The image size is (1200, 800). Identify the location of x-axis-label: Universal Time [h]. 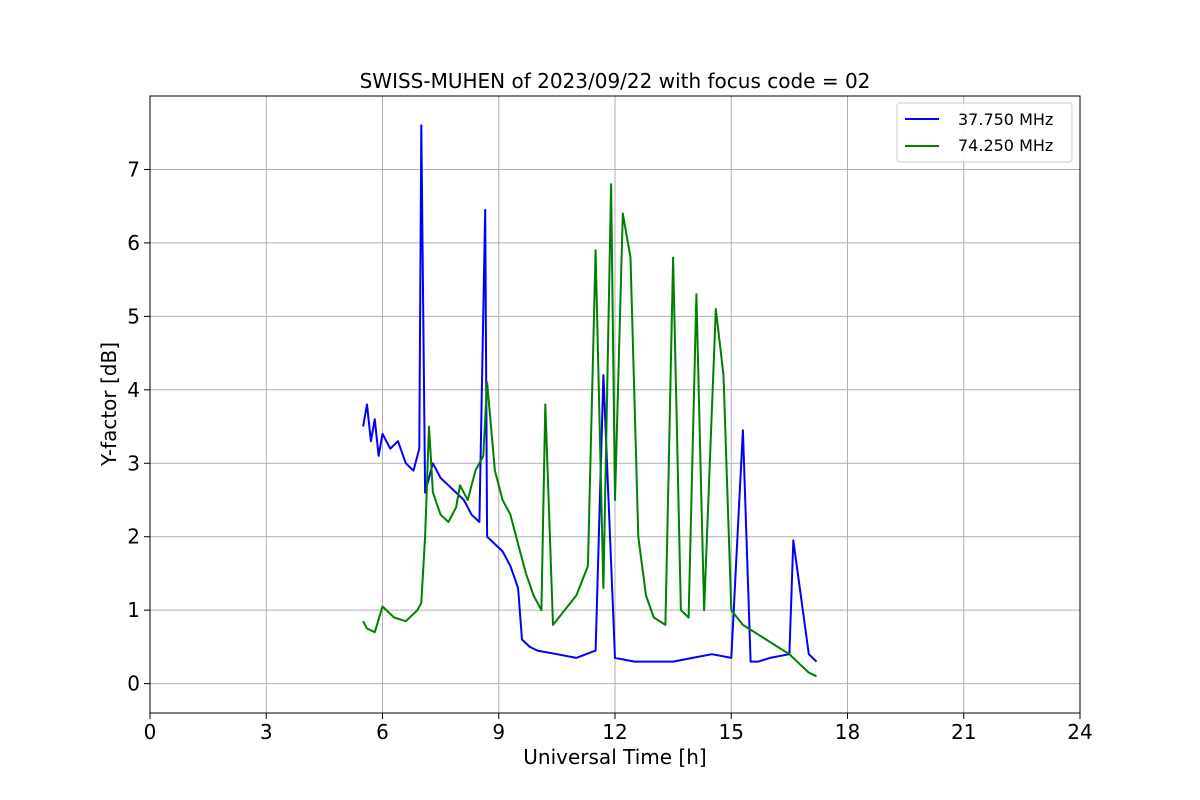
(614, 757).